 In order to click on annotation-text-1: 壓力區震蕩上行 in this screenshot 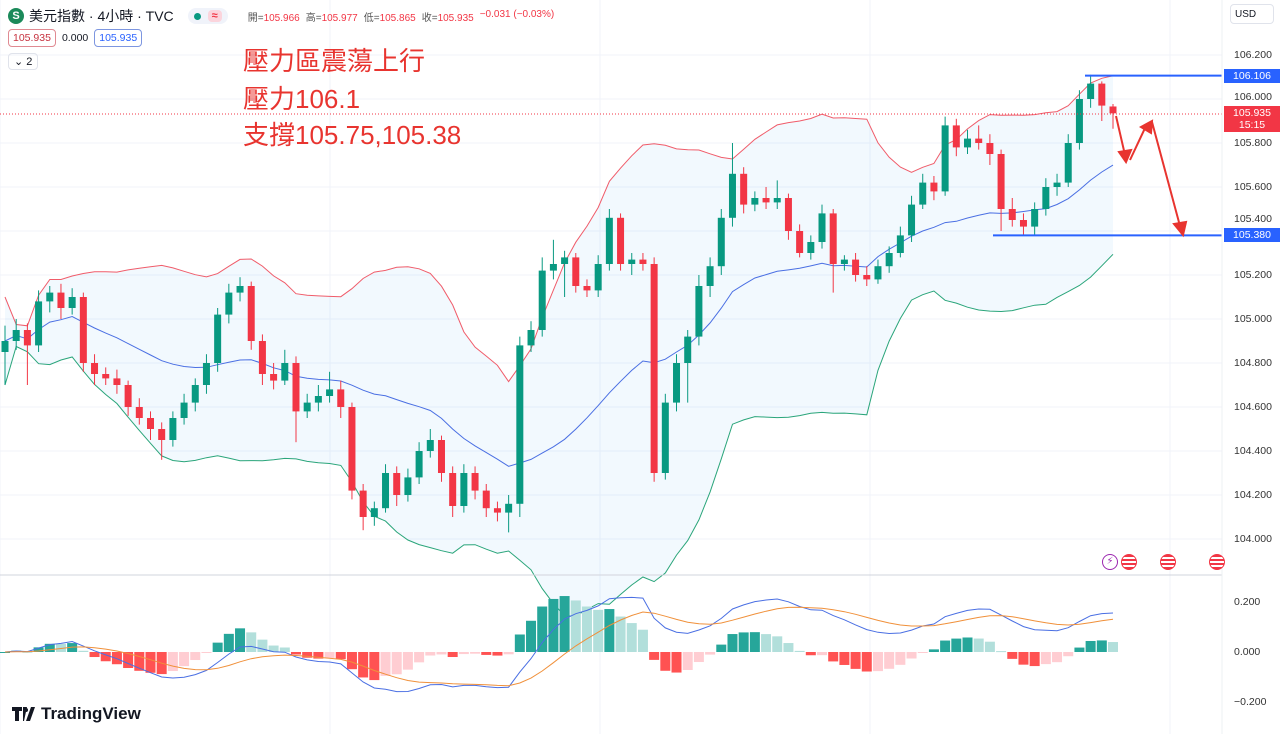, I will do `click(334, 61)`.